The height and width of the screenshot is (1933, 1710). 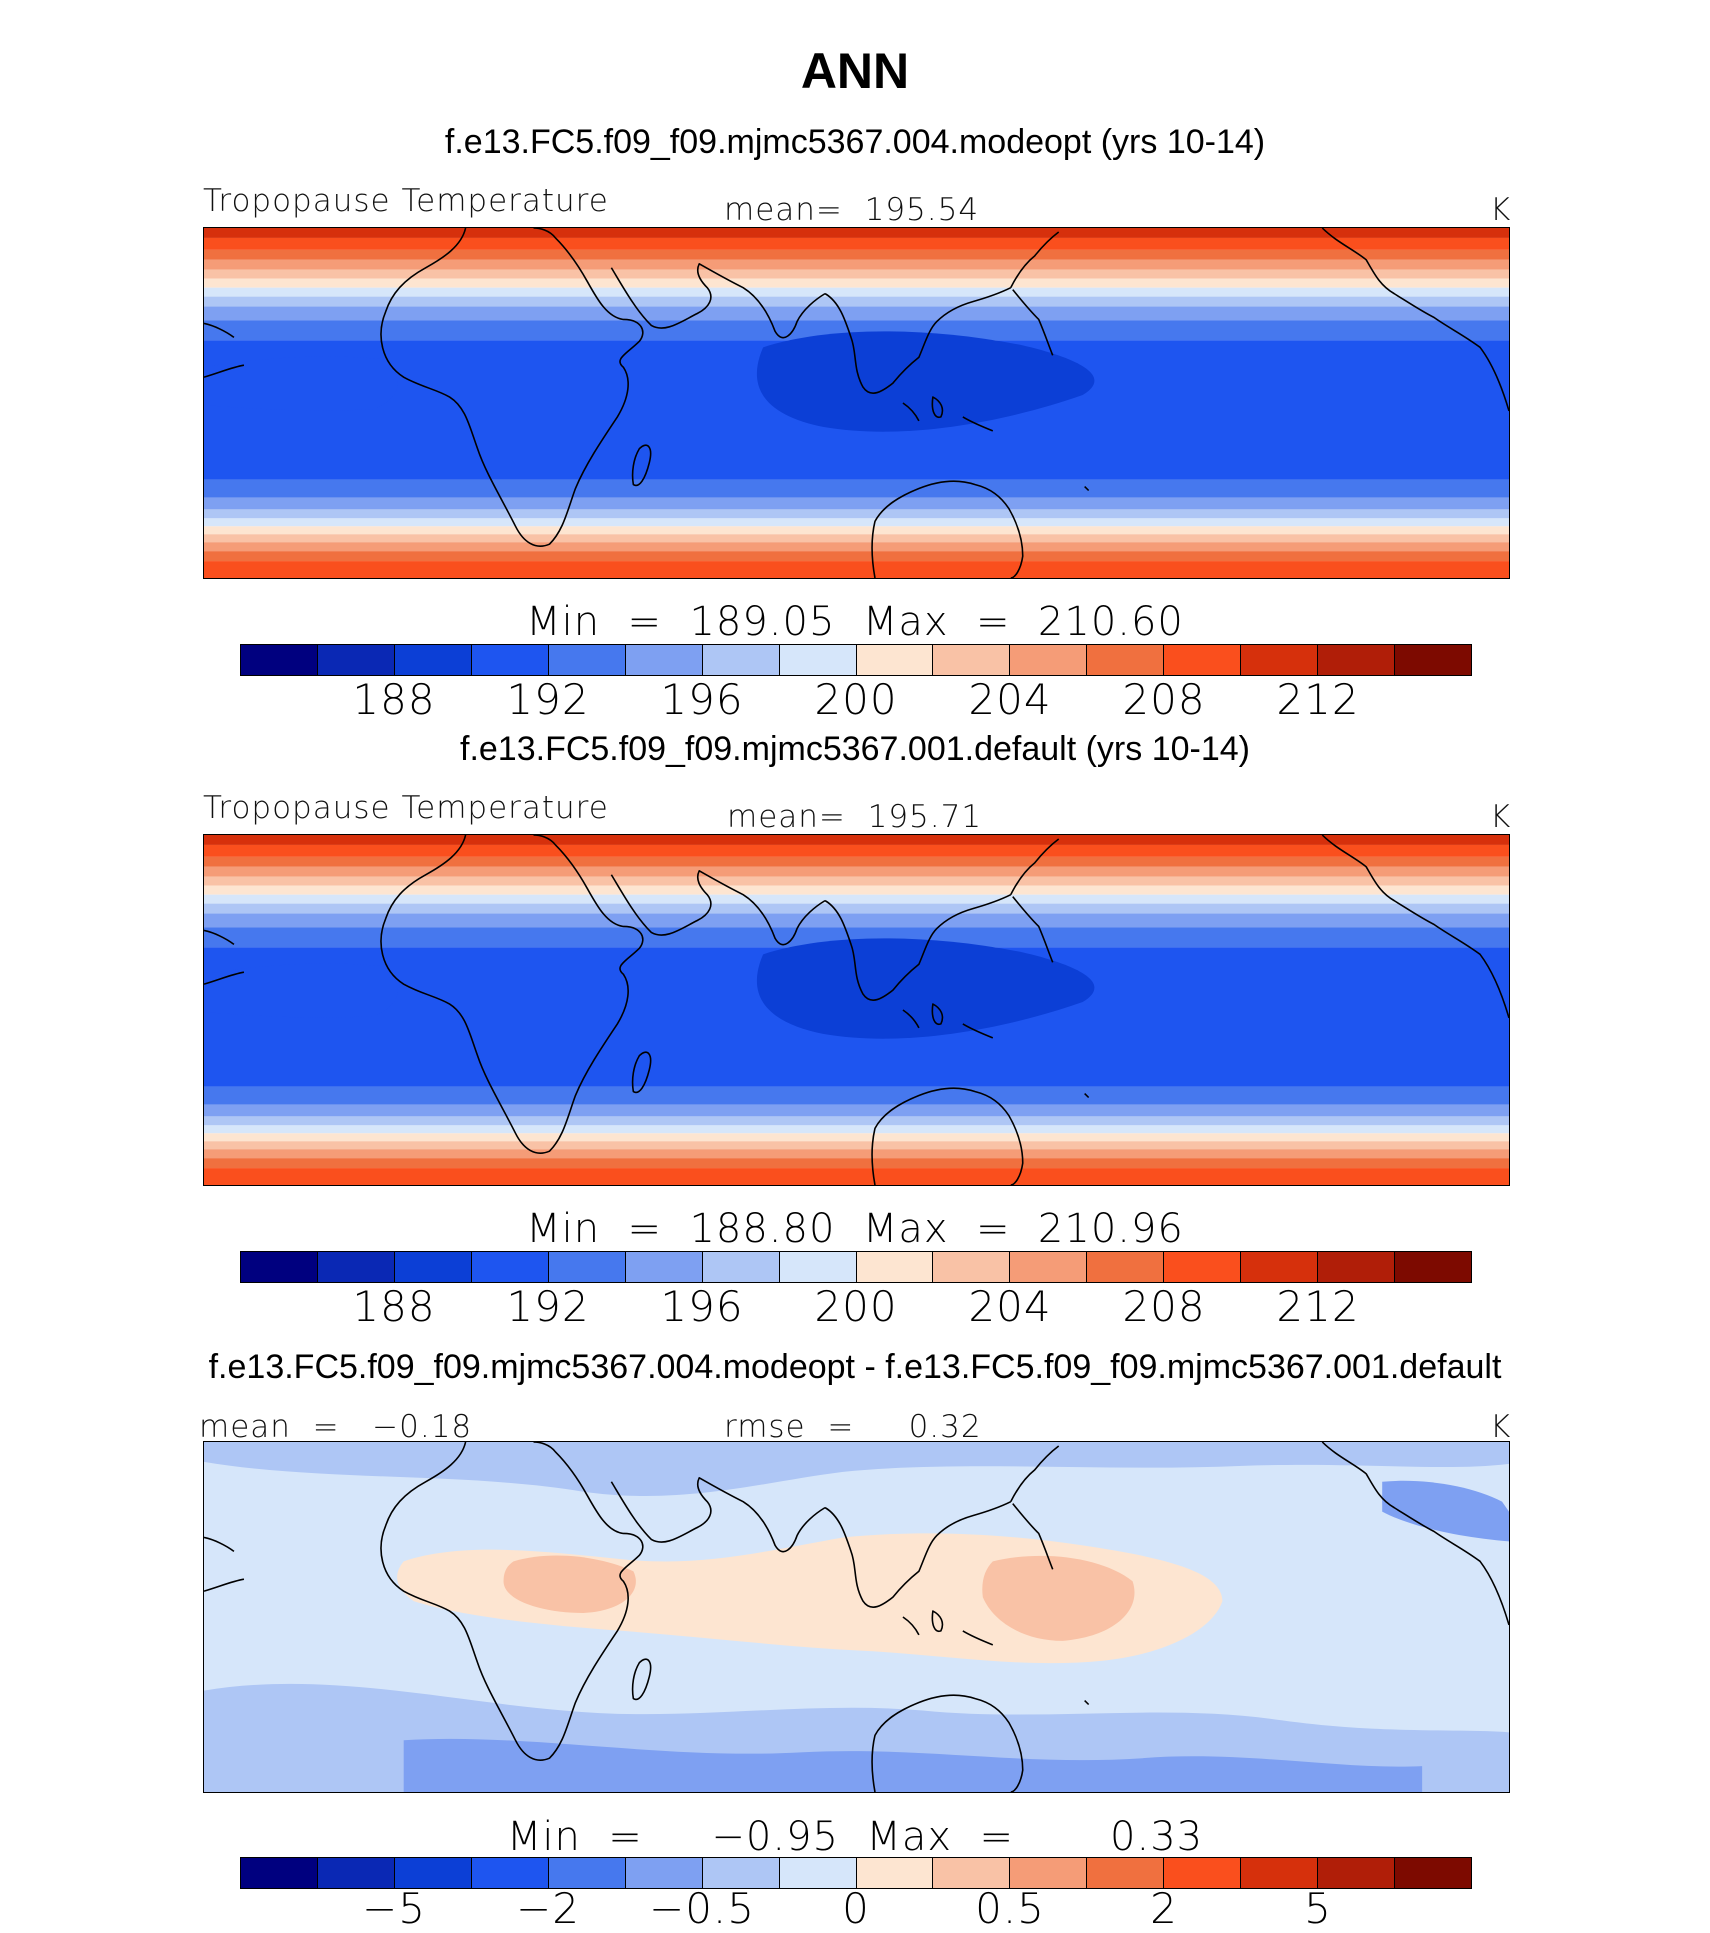 What do you see at coordinates (855, 622) in the screenshot?
I see `panel-1-minmax: Min = 189.05 Max = 210.60` at bounding box center [855, 622].